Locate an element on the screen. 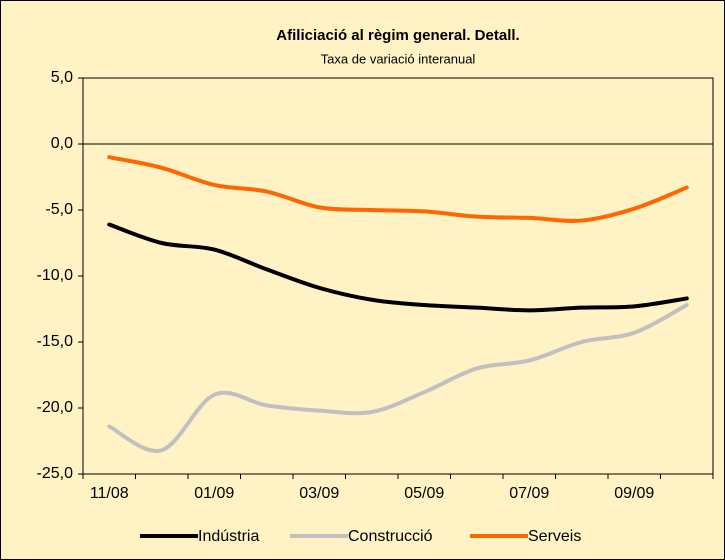 The width and height of the screenshot is (725, 560). legend-label: Serveis is located at coordinates (554, 536).